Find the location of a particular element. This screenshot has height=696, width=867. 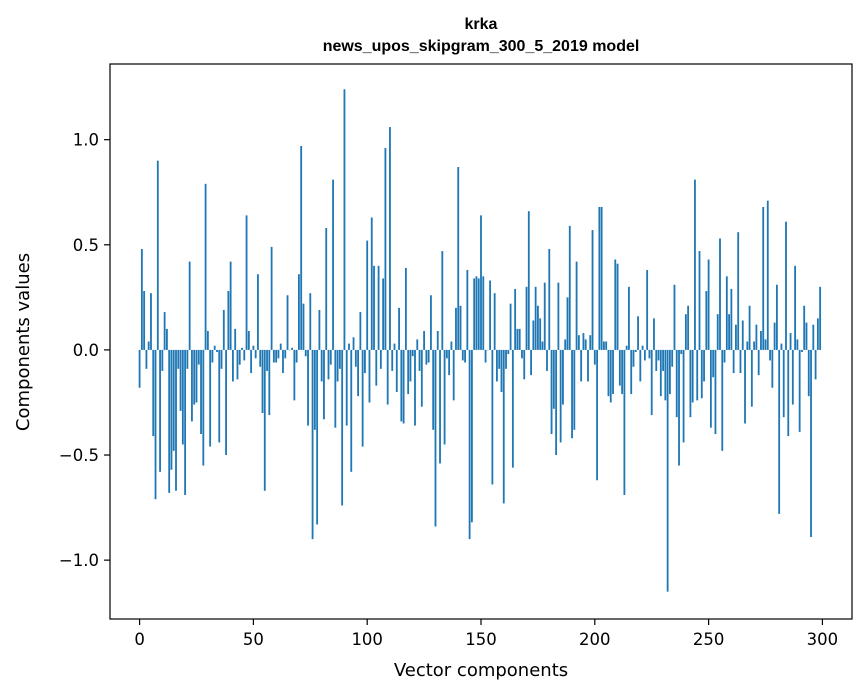

x-tick-label: 50 is located at coordinates (253, 639).